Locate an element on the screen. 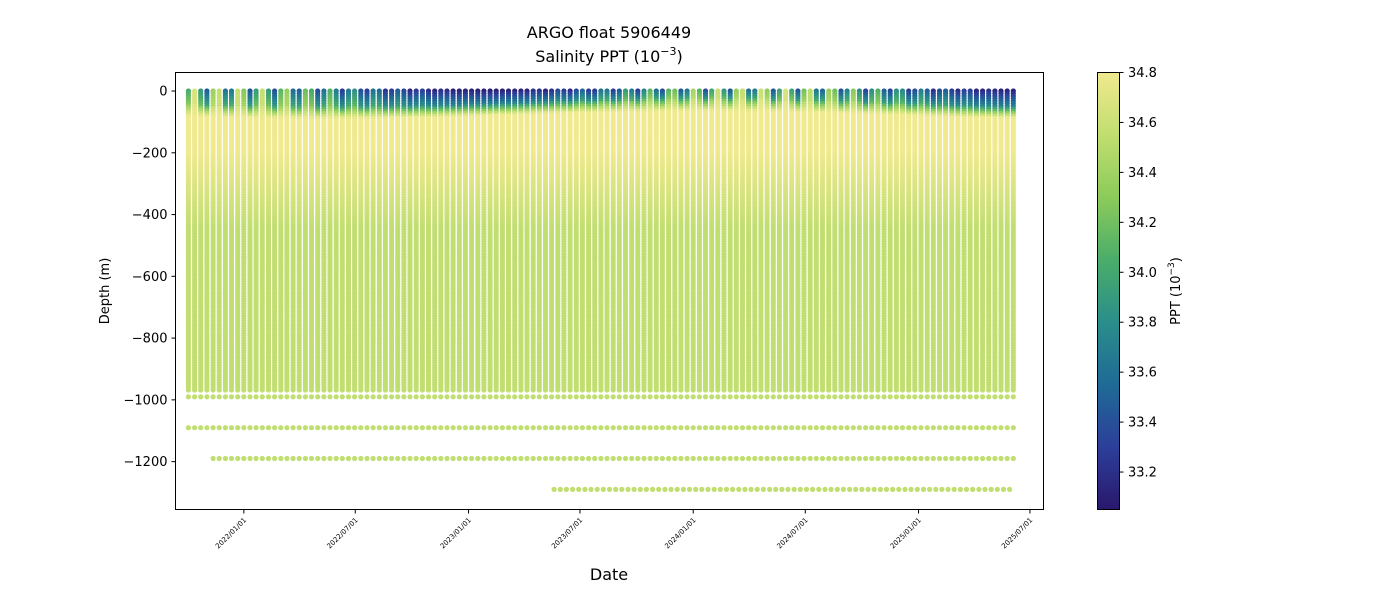 This screenshot has height=604, width=1400. chart-title-line2: Salinity PPT (10−3) is located at coordinates (609, 55).